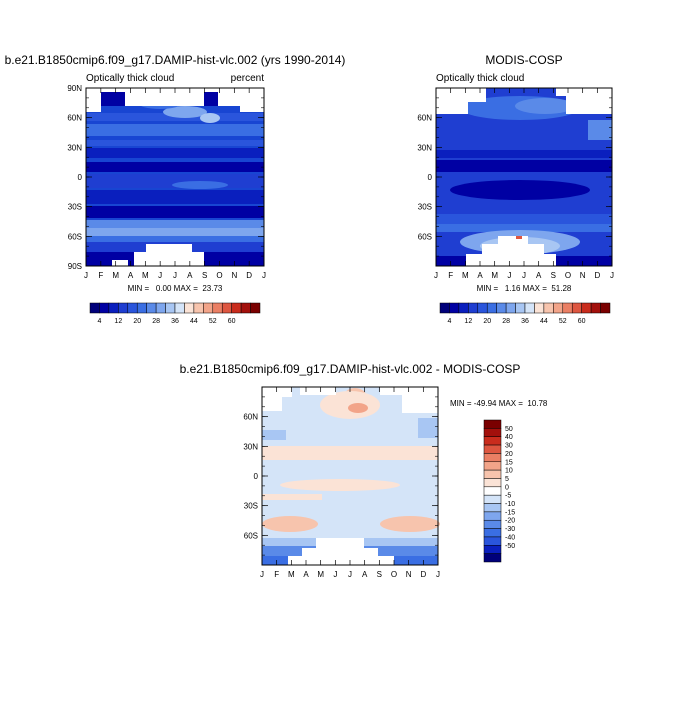  What do you see at coordinates (74, 118) in the screenshot?
I see `y-tick-label: 60N` at bounding box center [74, 118].